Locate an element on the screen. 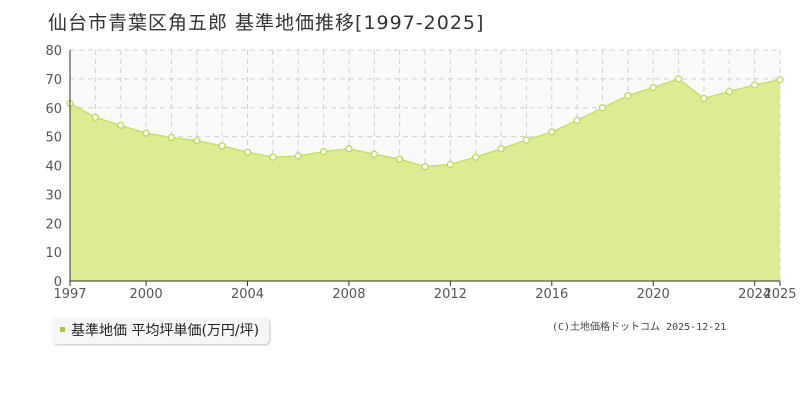 The image size is (800, 400). x-tick-label: 2004 is located at coordinates (247, 294).